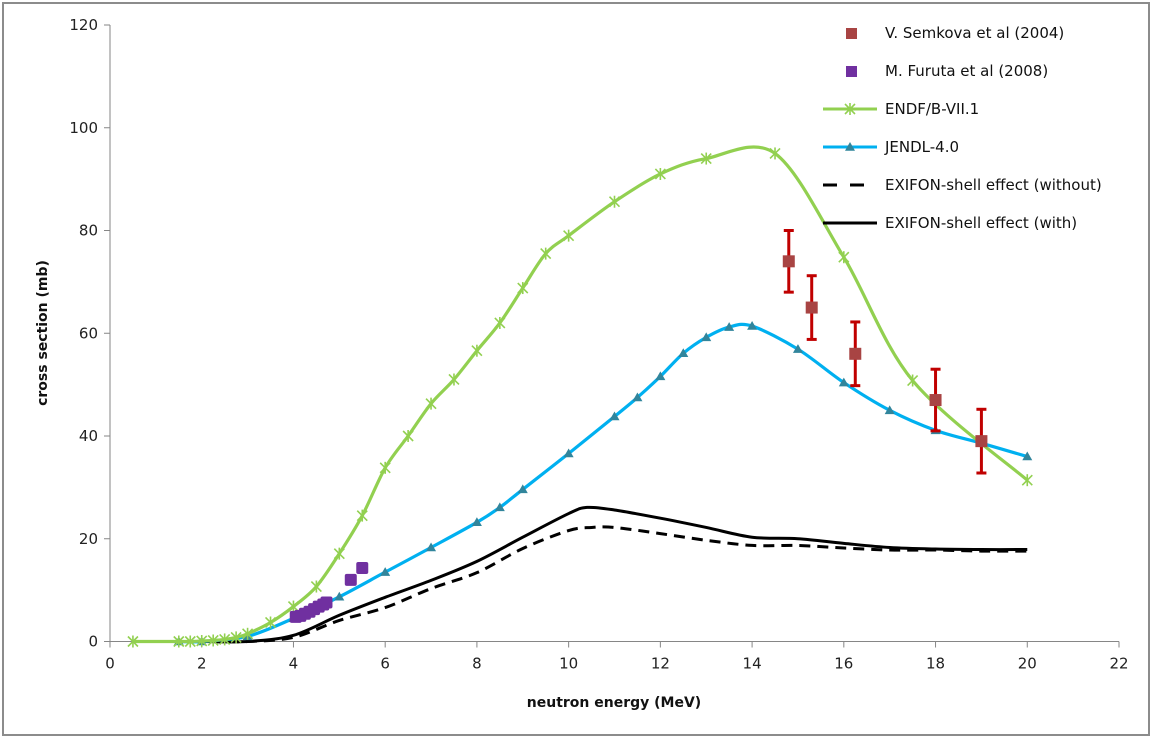 The width and height of the screenshot is (1154, 740). I want to click on legend-label: V. Semkova et al (2004), so click(974, 33).